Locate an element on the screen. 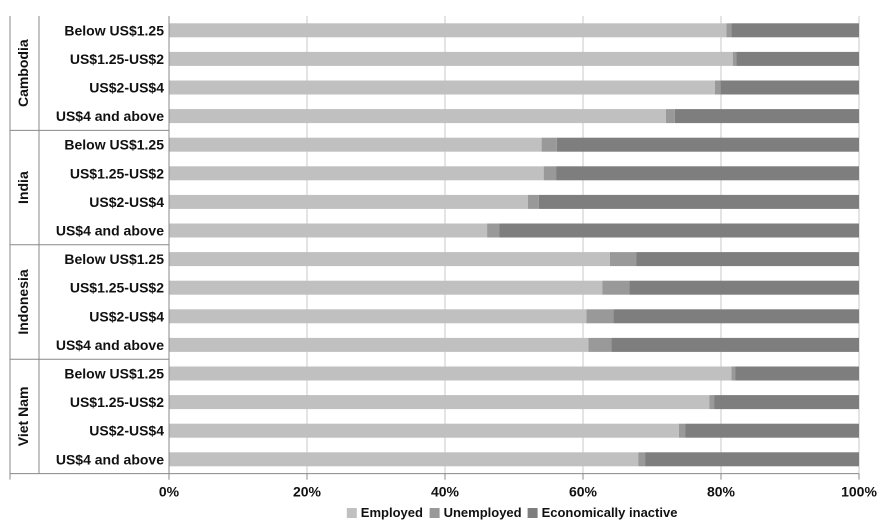 The width and height of the screenshot is (881, 529). x-tick-label: 100% is located at coordinates (859, 492).